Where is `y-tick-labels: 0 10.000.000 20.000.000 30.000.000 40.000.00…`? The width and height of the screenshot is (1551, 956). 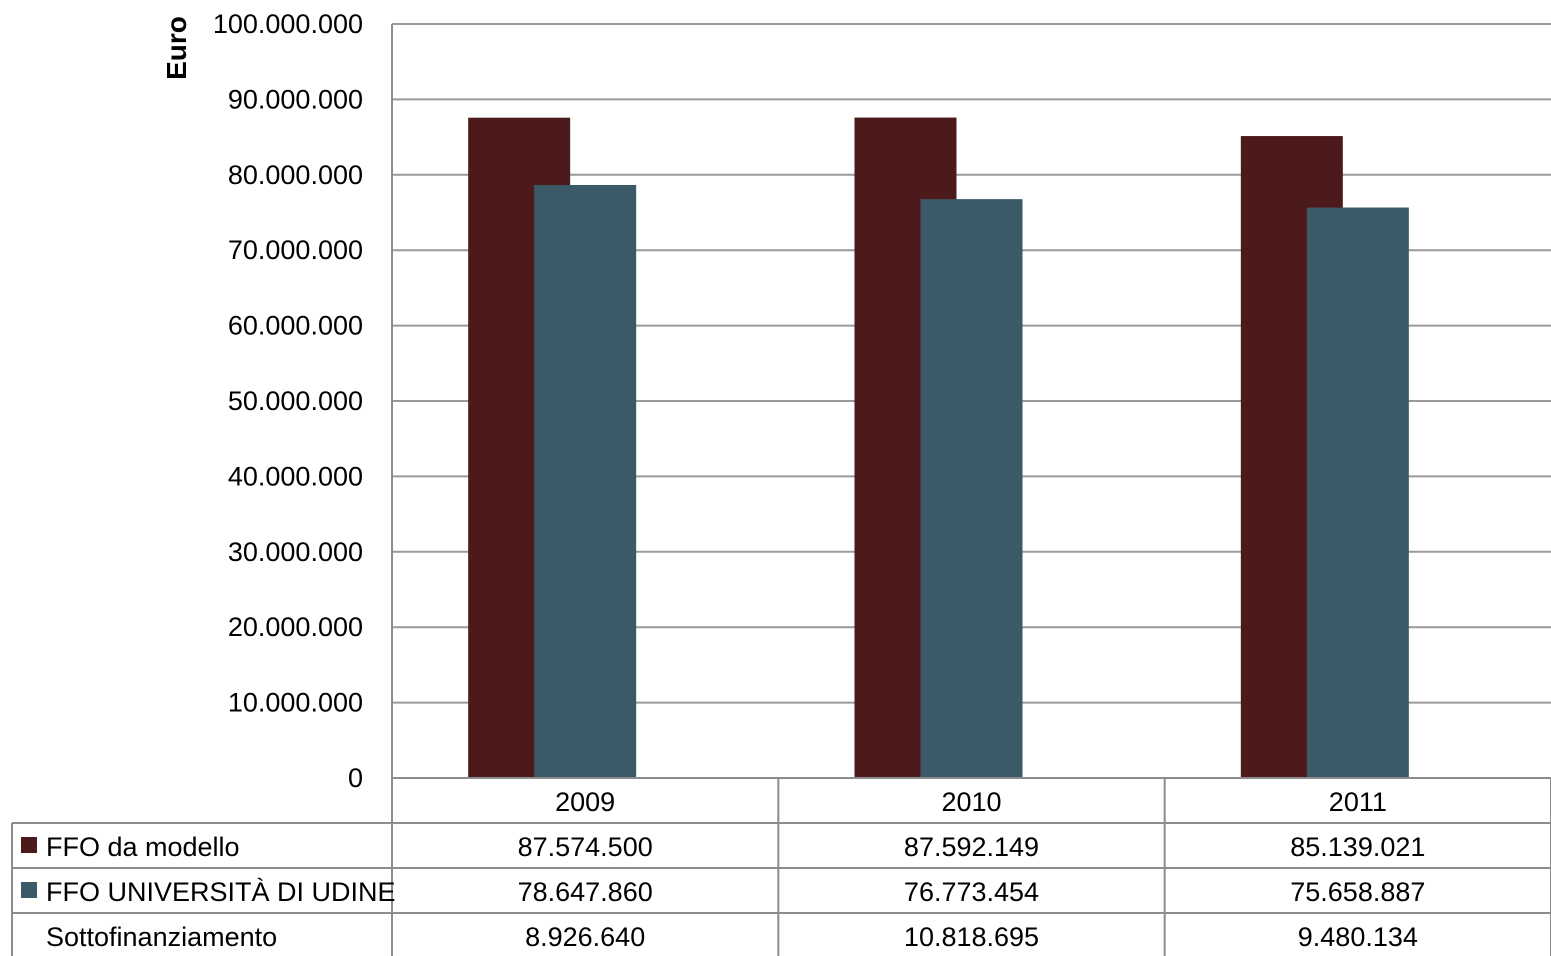
y-tick-labels: 0 10.000.000 20.000.000 30.000.000 40.000.00… is located at coordinates (288, 401).